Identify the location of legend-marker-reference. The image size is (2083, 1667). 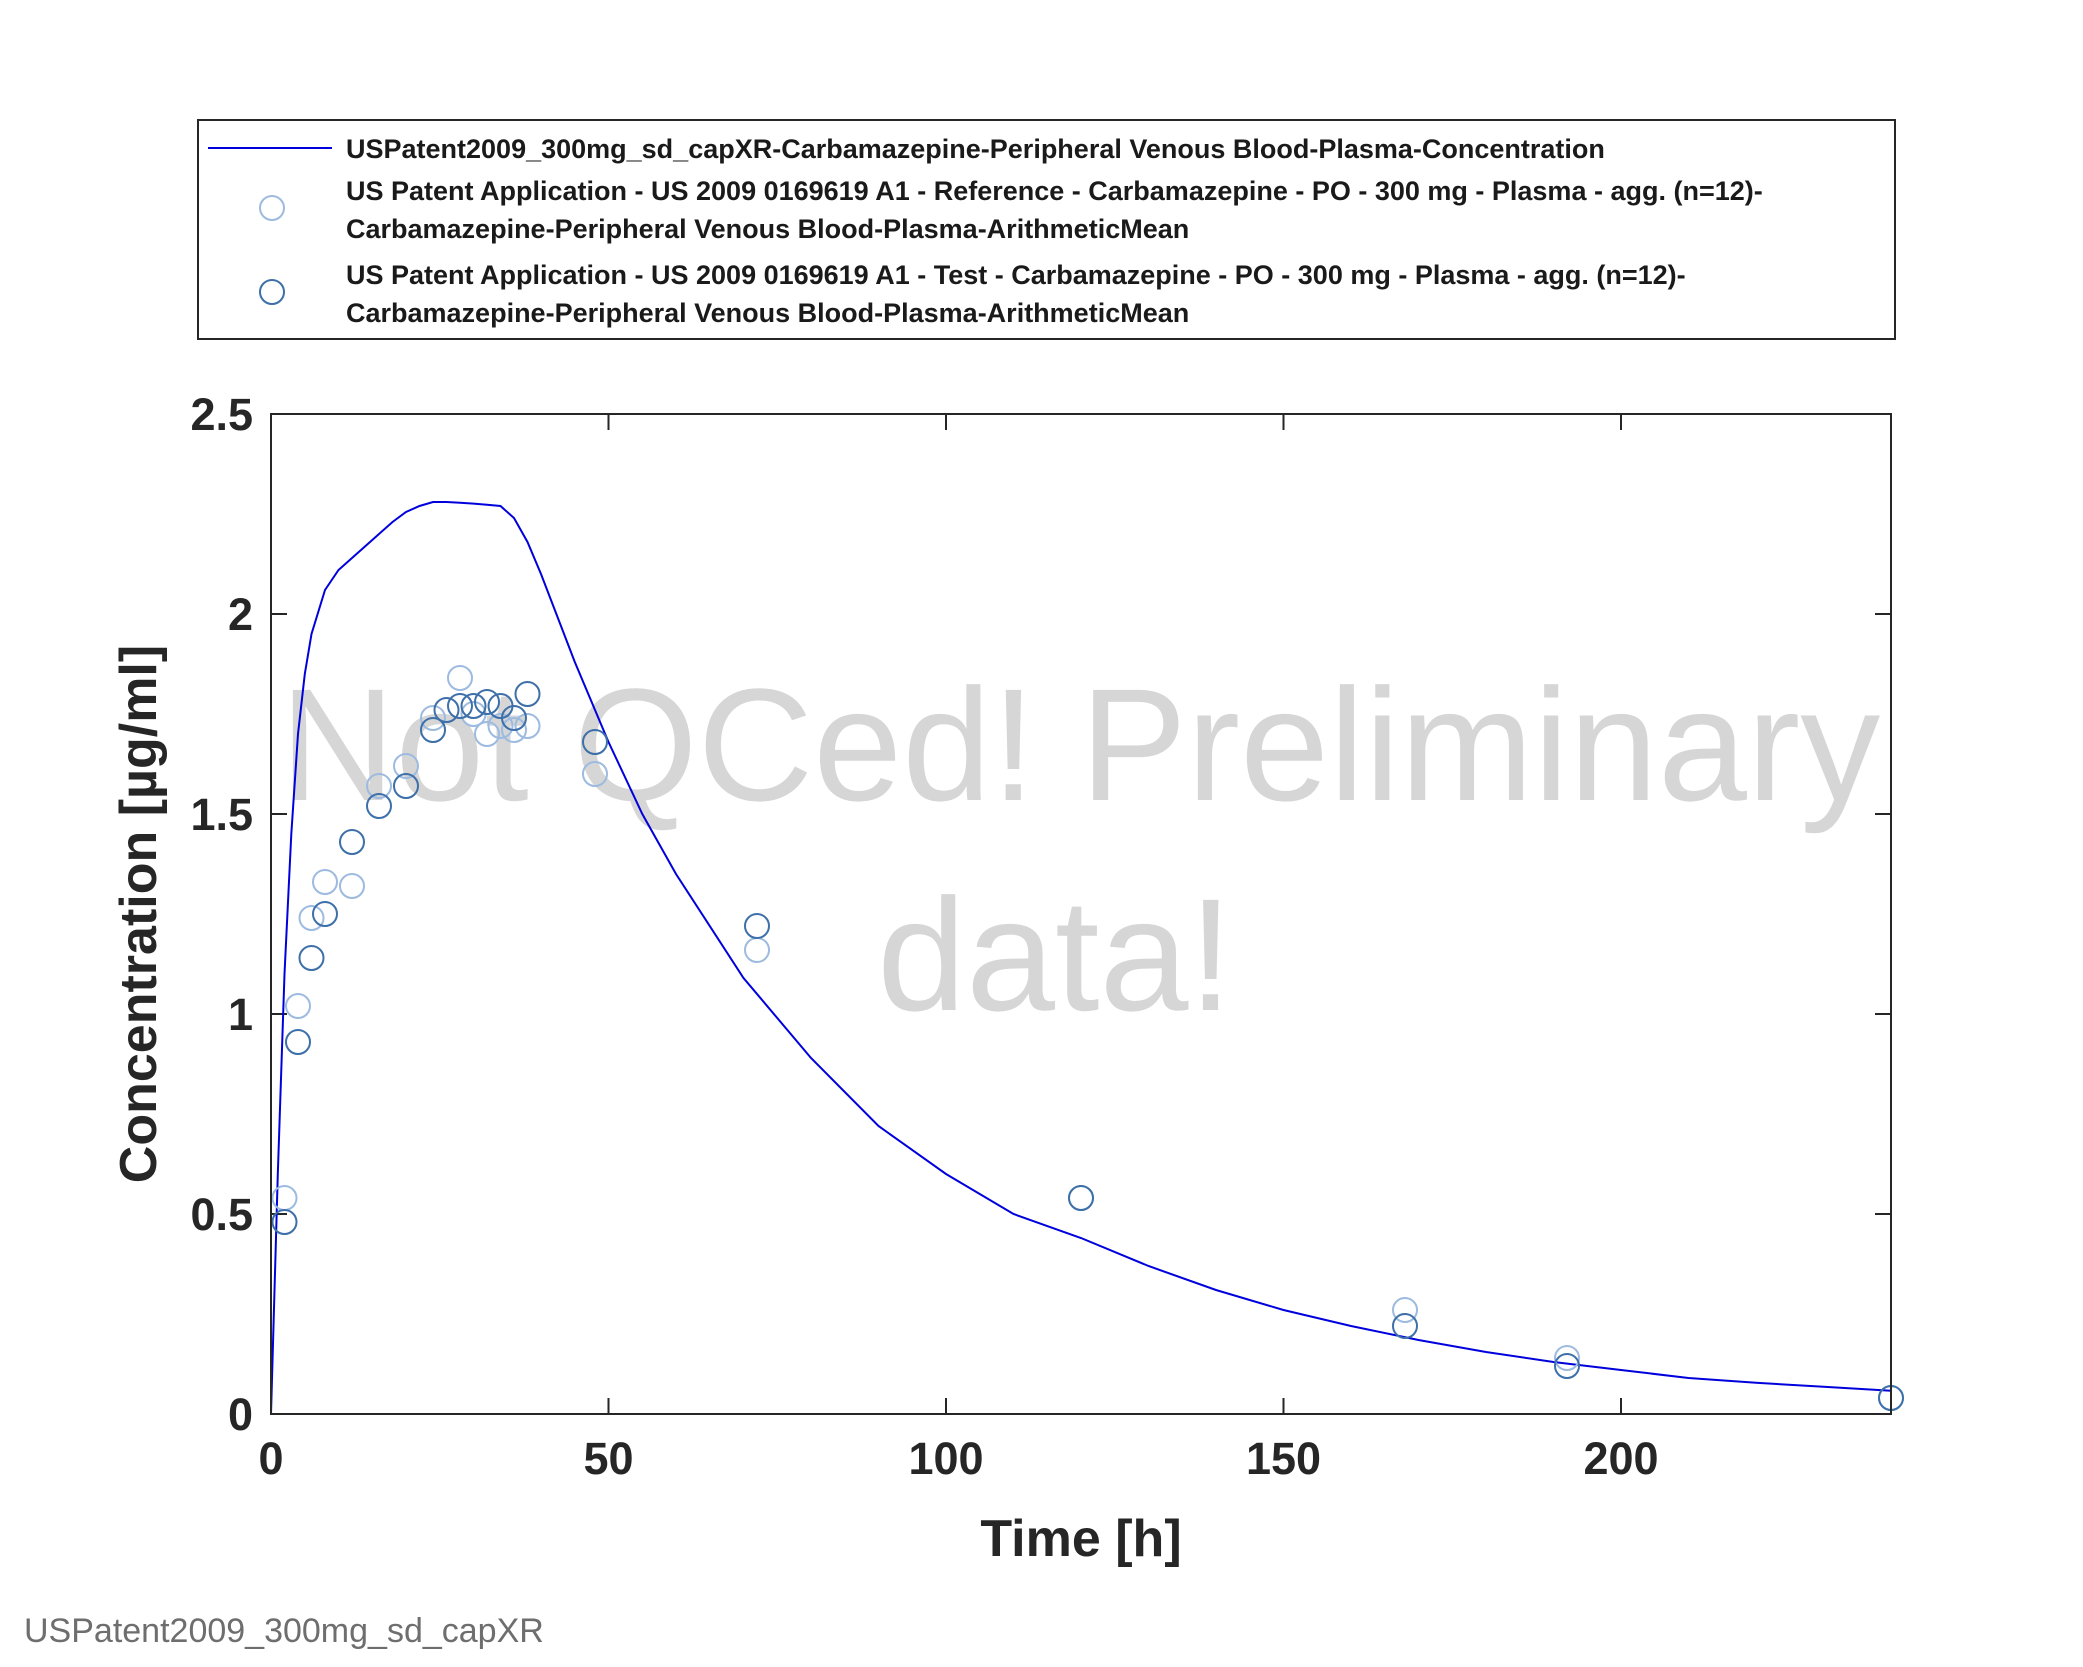
(272, 208).